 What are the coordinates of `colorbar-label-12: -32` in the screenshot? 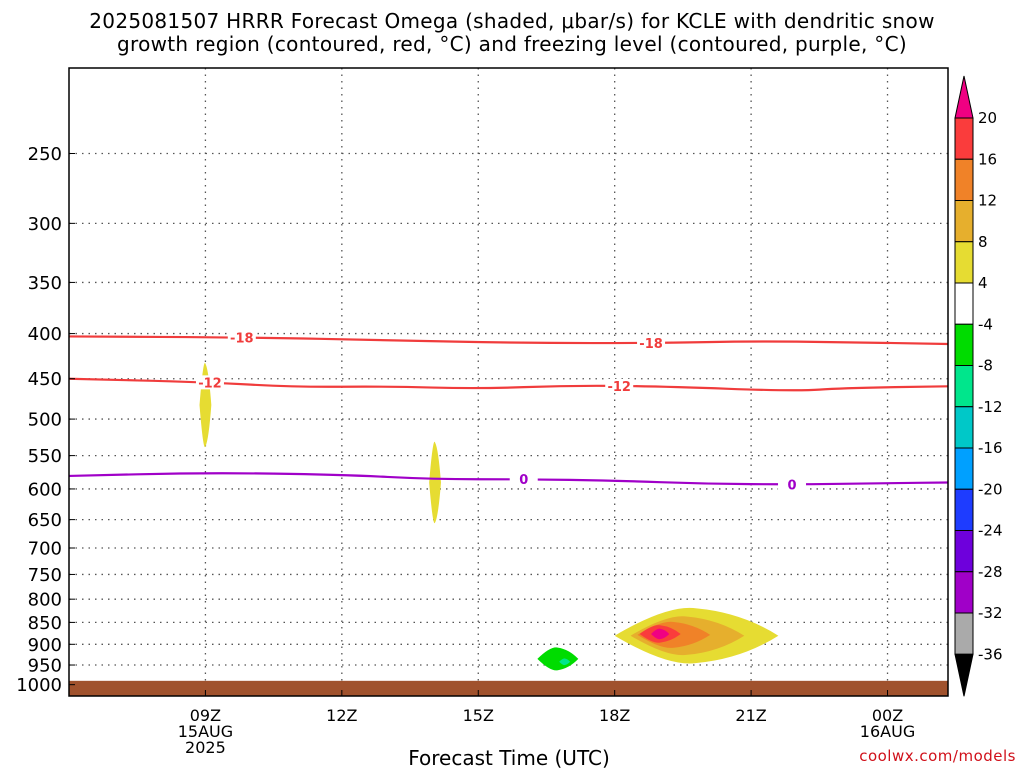 It's located at (990, 613).